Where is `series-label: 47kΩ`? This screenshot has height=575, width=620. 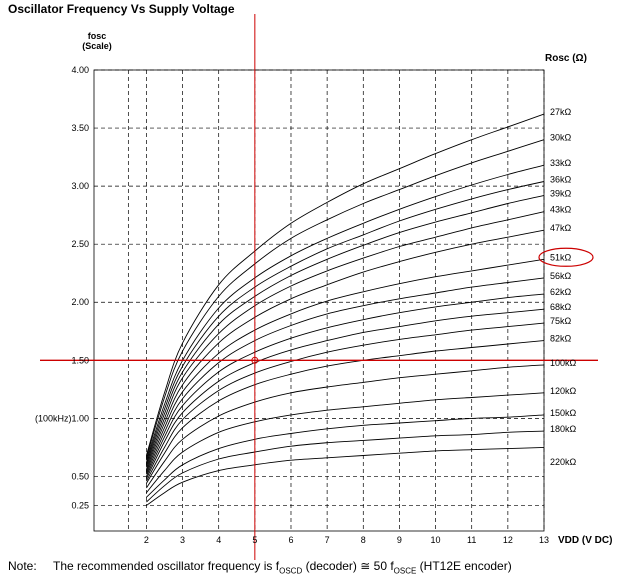
series-label: 47kΩ is located at coordinates (561, 228).